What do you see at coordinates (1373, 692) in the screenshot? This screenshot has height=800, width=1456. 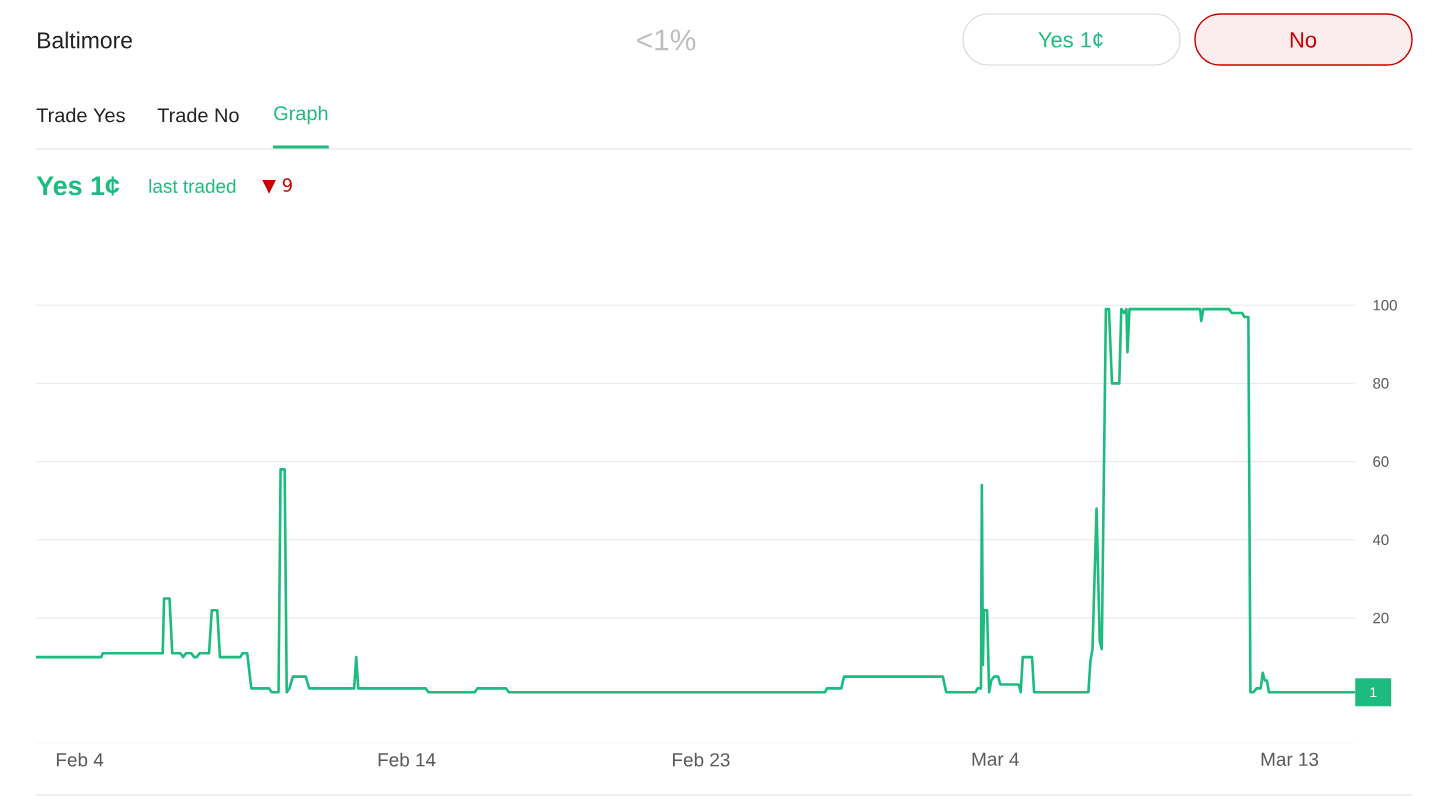 I see `annotation: 1` at bounding box center [1373, 692].